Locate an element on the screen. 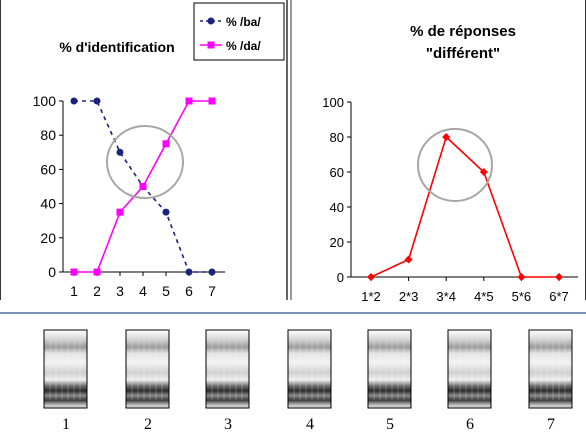  left-x-tick-label: 1 is located at coordinates (74, 291).